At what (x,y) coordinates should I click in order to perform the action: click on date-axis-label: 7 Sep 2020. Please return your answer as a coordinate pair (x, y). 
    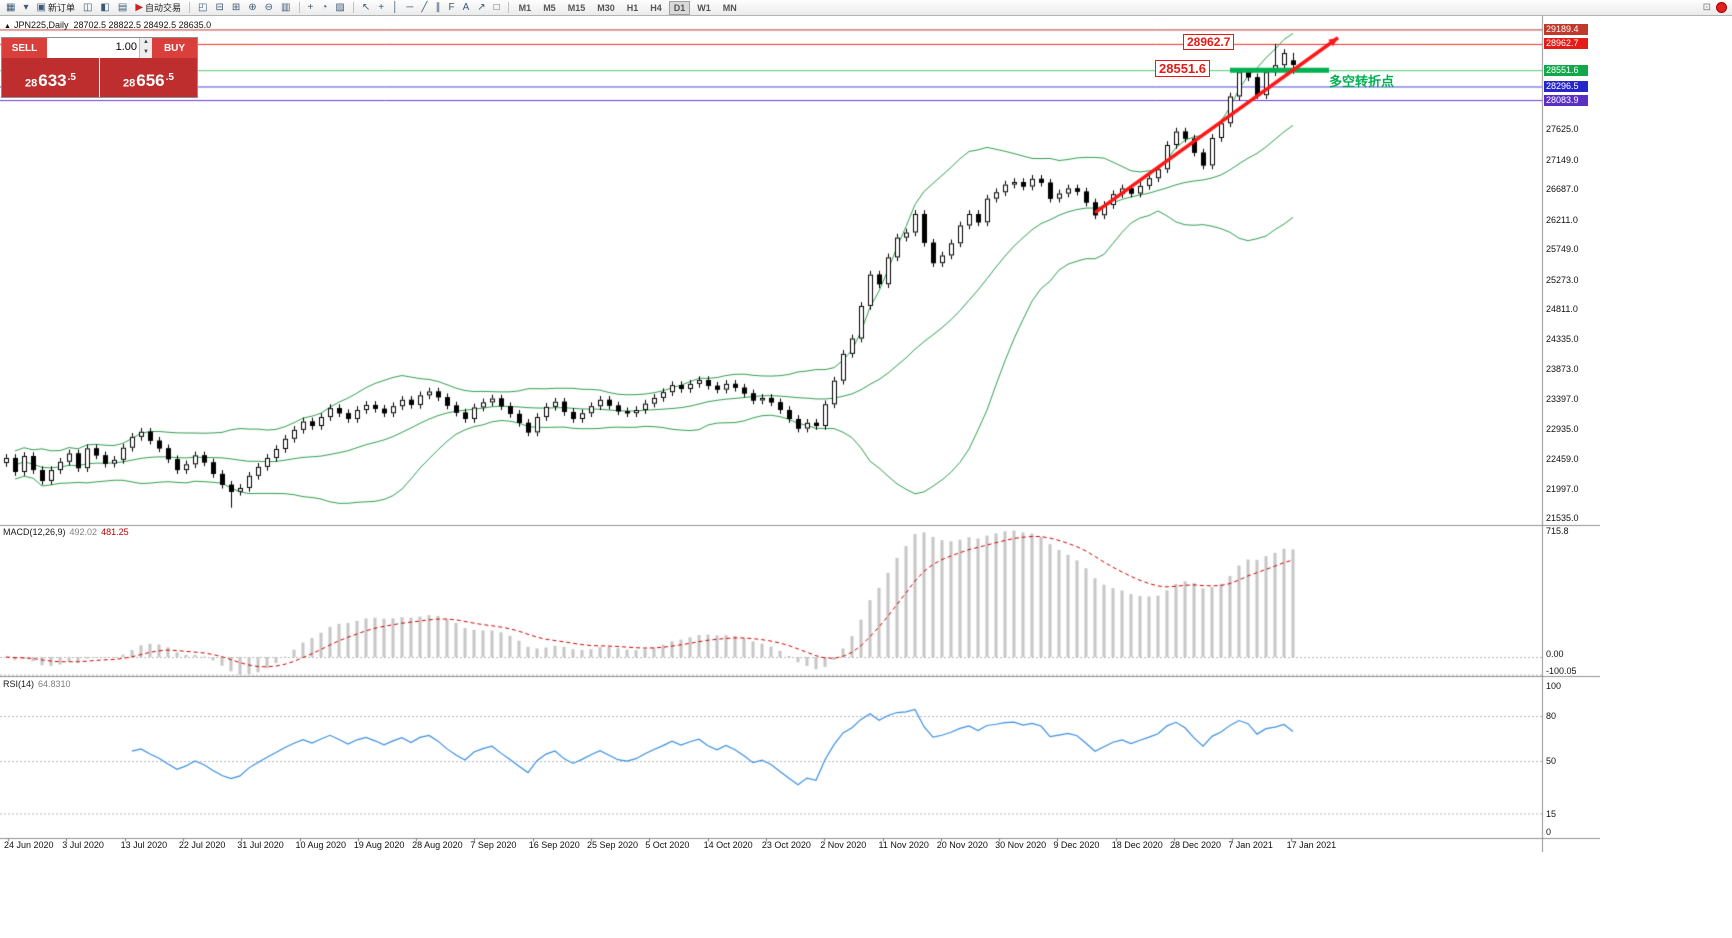
    Looking at the image, I should click on (493, 845).